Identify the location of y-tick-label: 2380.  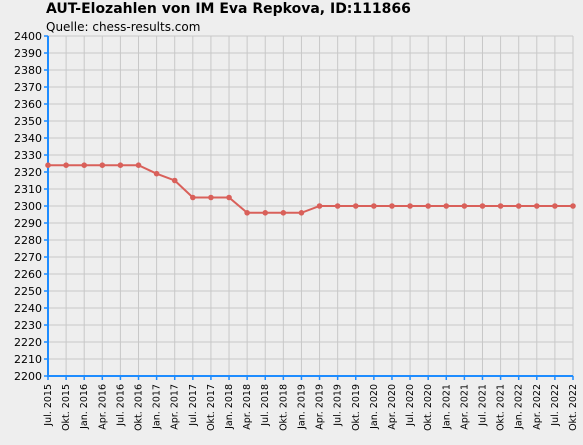
(28, 70).